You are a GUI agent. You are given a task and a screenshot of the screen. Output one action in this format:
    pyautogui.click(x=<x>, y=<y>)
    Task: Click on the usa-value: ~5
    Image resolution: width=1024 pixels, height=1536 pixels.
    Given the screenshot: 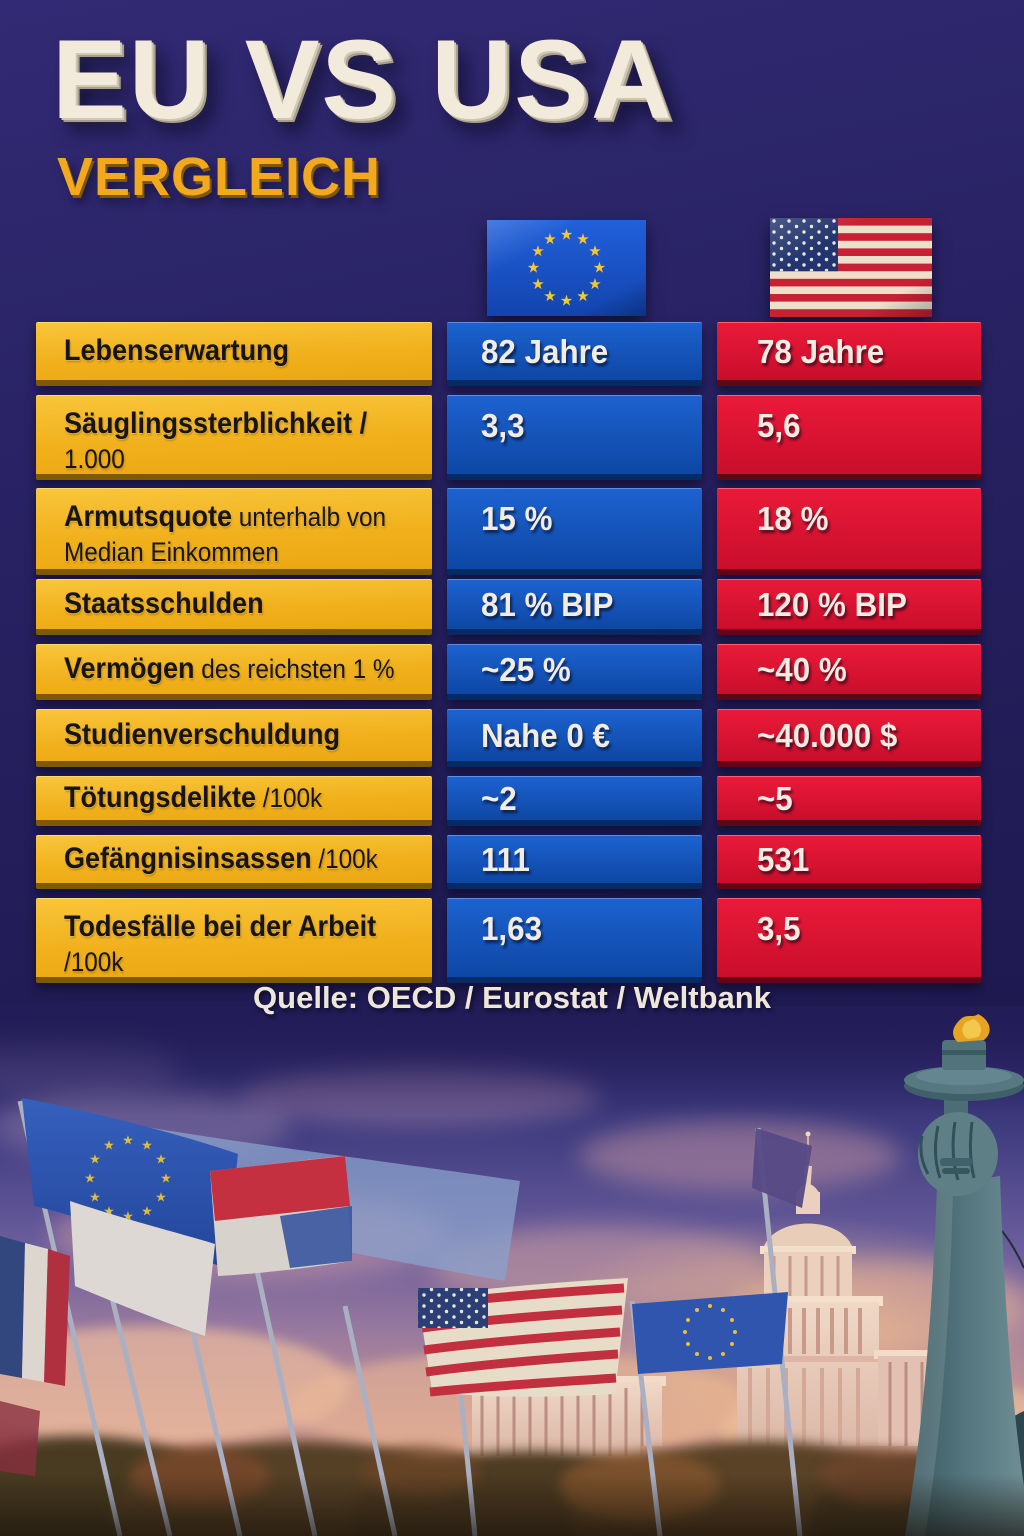 What is the action you would take?
    pyautogui.click(x=849, y=801)
    